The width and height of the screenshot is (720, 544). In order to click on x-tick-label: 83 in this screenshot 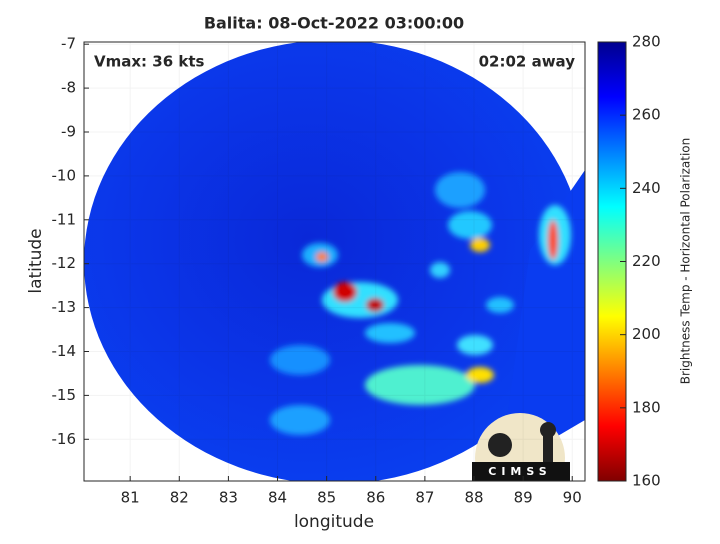, I will do `click(228, 498)`.